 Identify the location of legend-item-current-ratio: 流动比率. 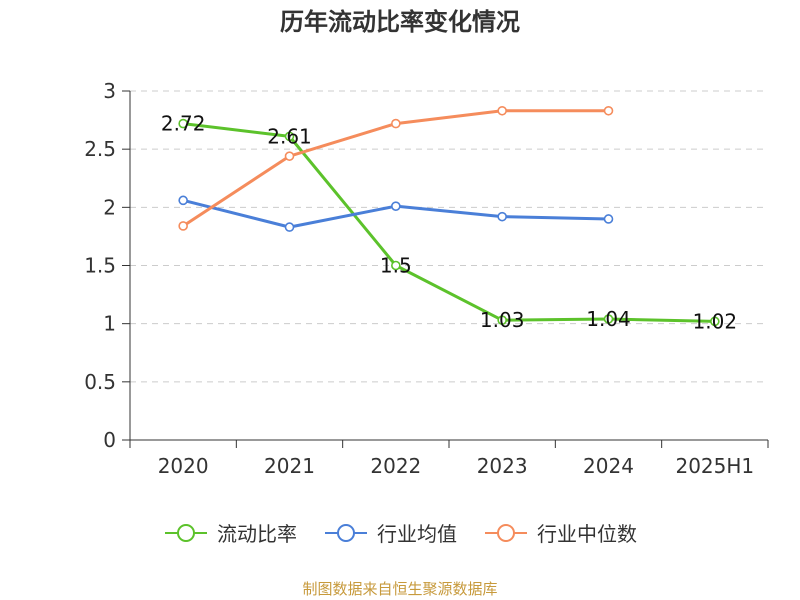
(230, 532).